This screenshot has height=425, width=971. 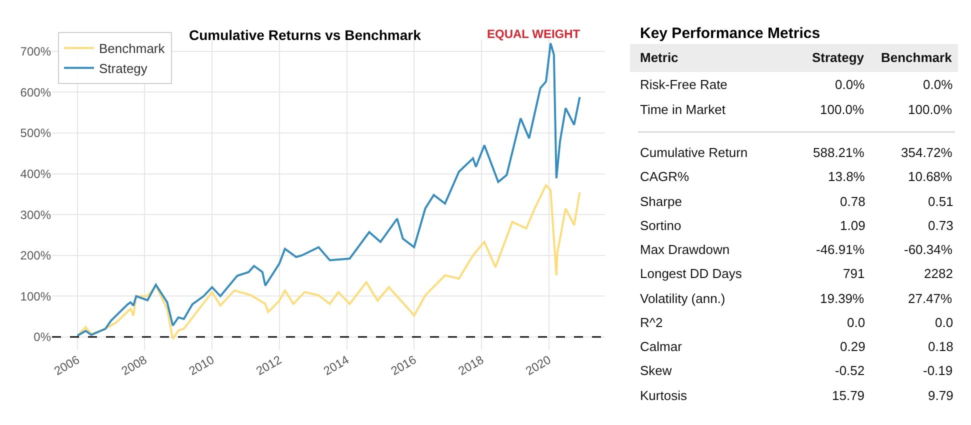 I want to click on text: Skew, so click(x=656, y=370).